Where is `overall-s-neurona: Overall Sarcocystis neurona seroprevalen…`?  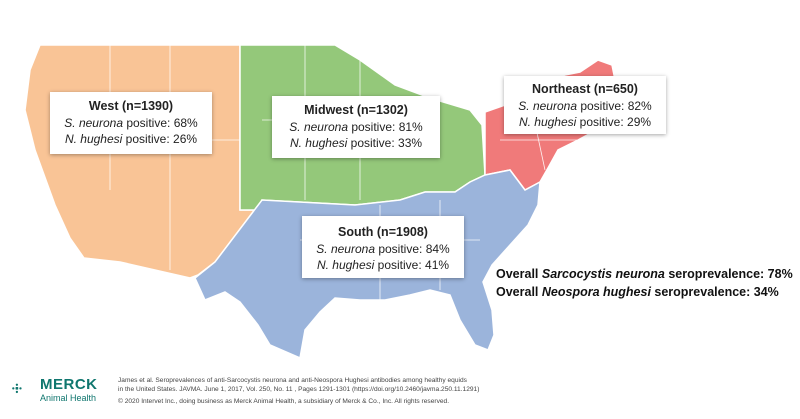 overall-s-neurona: Overall Sarcocystis neurona seroprevalen… is located at coordinates (644, 274).